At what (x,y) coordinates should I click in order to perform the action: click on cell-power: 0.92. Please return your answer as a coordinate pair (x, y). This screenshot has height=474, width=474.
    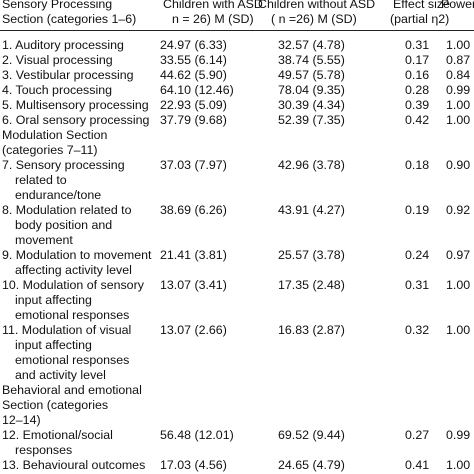
    Looking at the image, I should click on (458, 210).